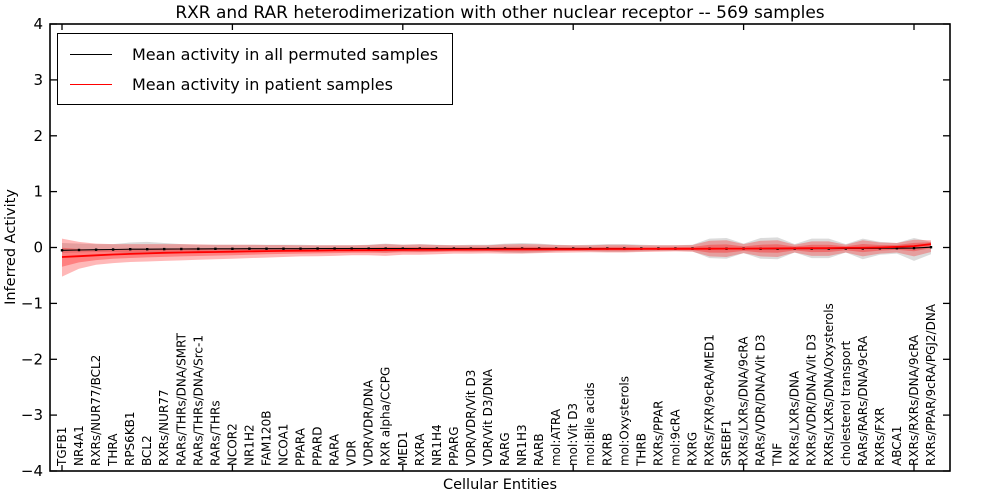 This screenshot has height=500, width=1000. Describe the element at coordinates (352, 453) in the screenshot. I see `x-tick-label: VDR` at that location.